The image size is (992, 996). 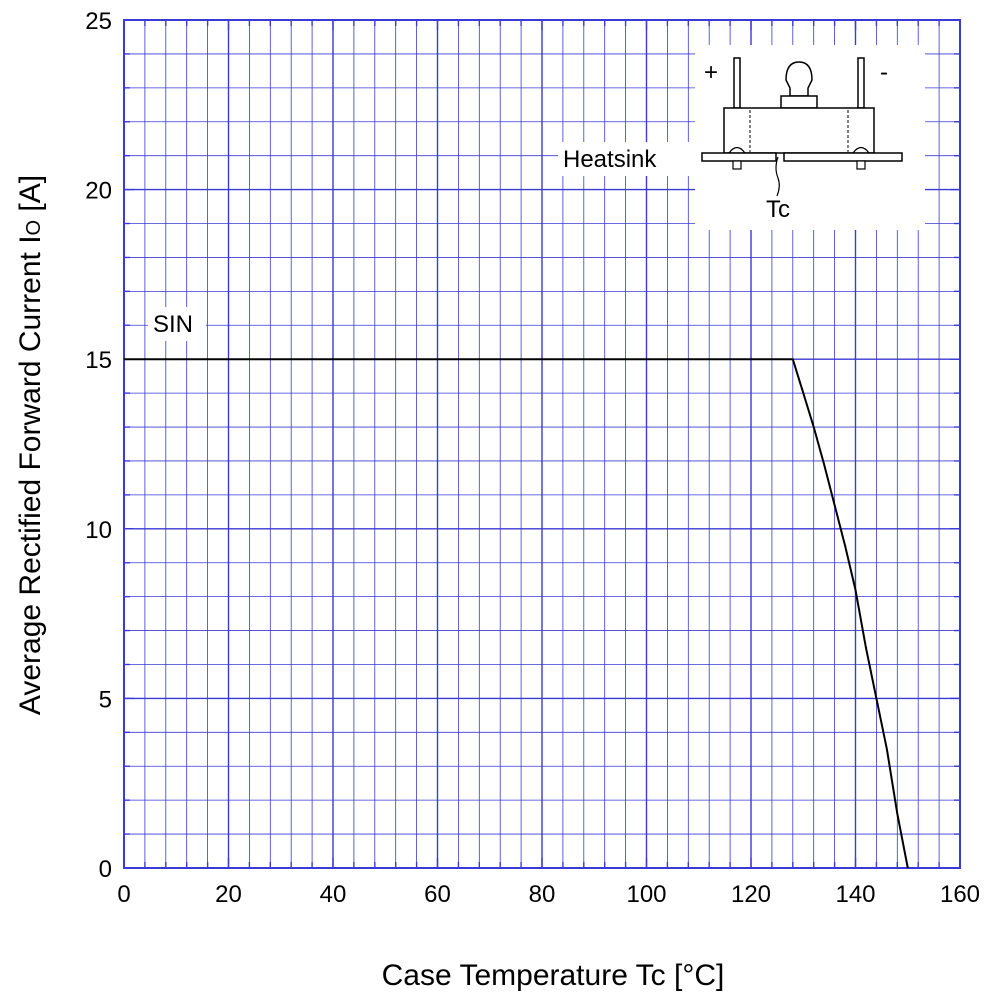 What do you see at coordinates (105, 869) in the screenshot?
I see `y-tick-label: 0` at bounding box center [105, 869].